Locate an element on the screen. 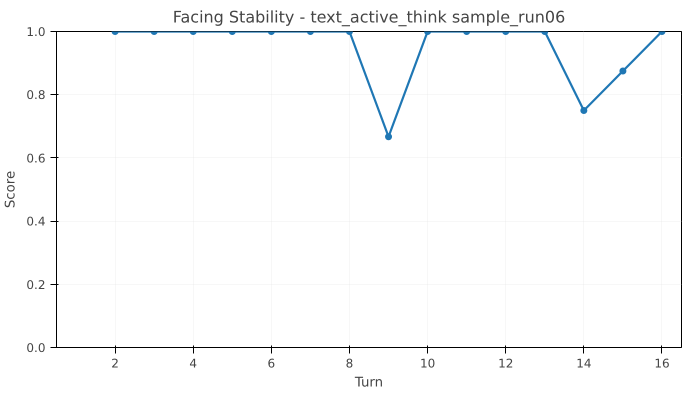 This screenshot has width=691, height=393. y-tick-label: 0.0 is located at coordinates (36, 348).